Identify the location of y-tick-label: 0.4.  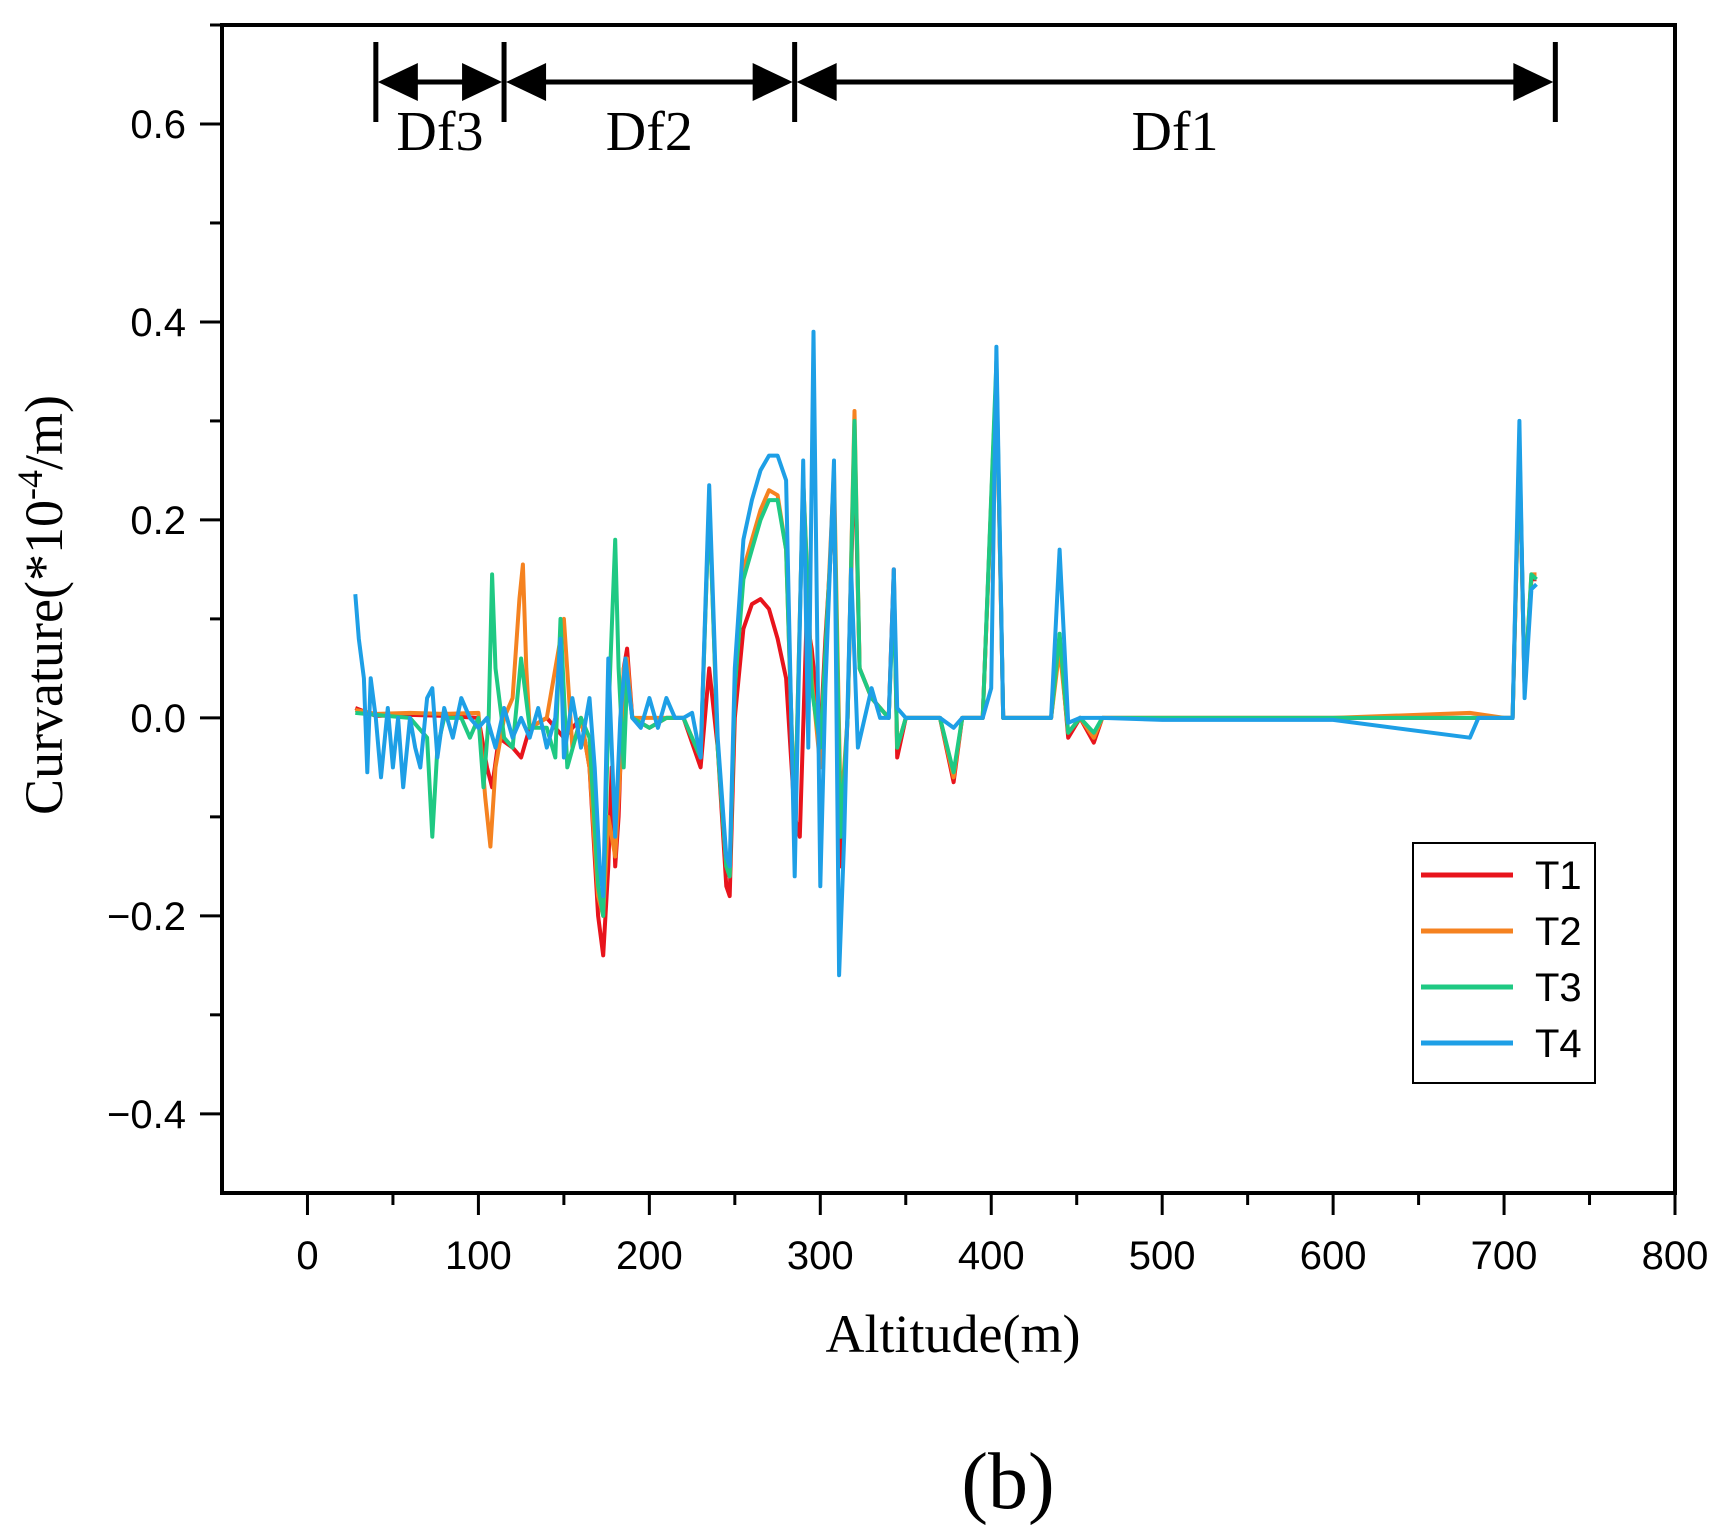
(158, 323).